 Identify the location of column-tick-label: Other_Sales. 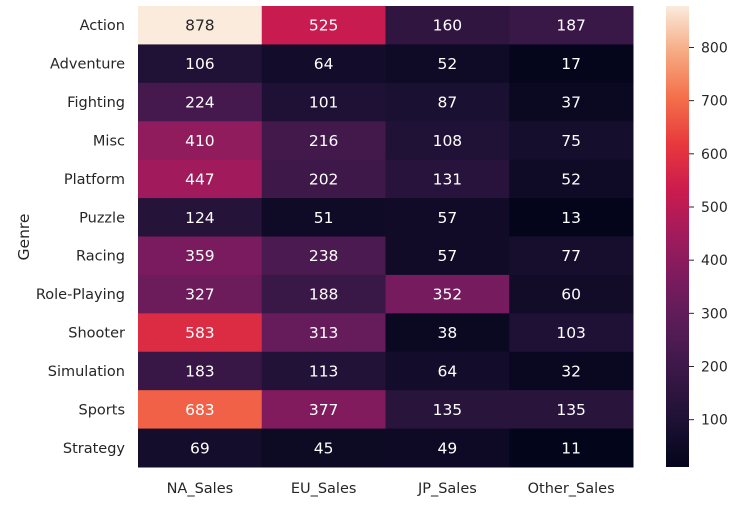
(571, 489).